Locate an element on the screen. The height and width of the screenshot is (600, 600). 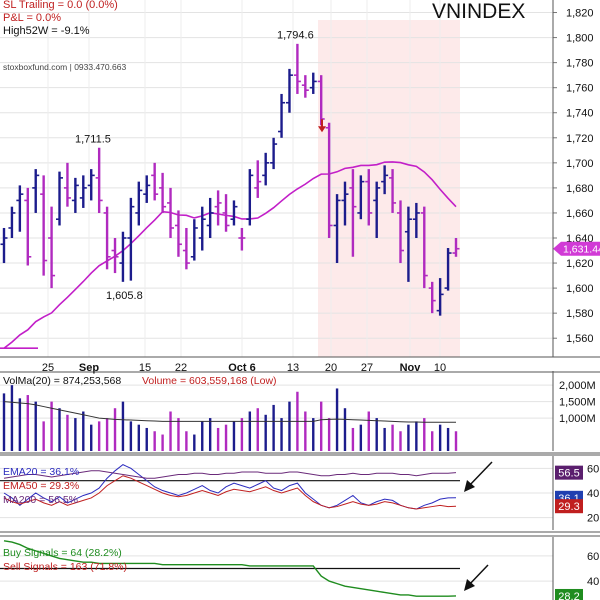
x-tick-label: Oct 6 is located at coordinates (242, 368).